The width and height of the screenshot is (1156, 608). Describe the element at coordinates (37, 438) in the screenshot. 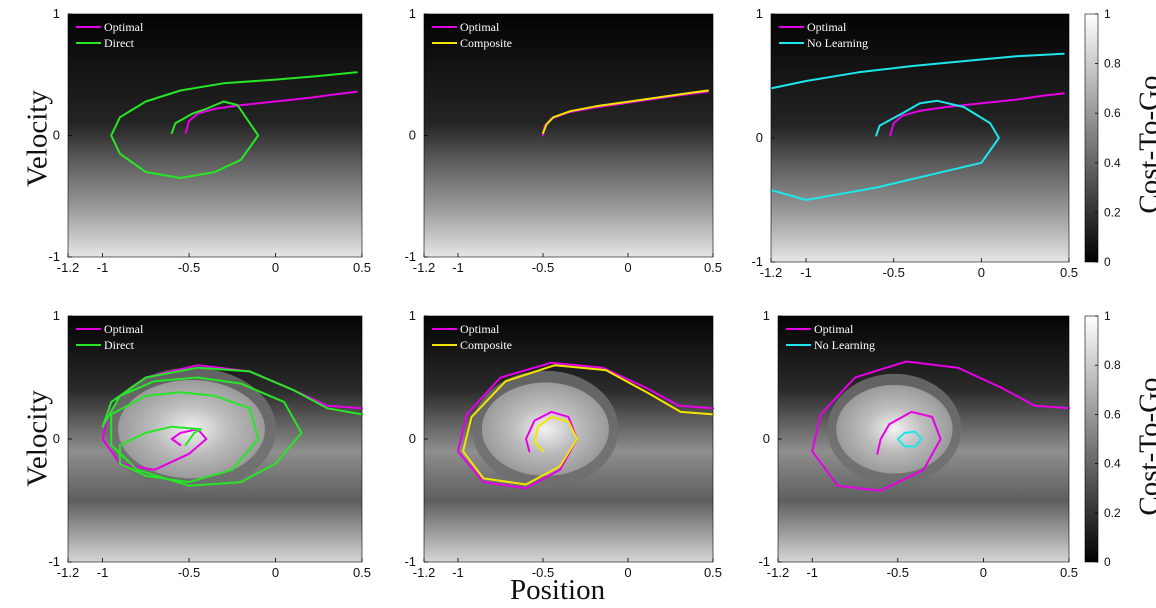

I see `y-axis-label-bottom: Velocity` at that location.